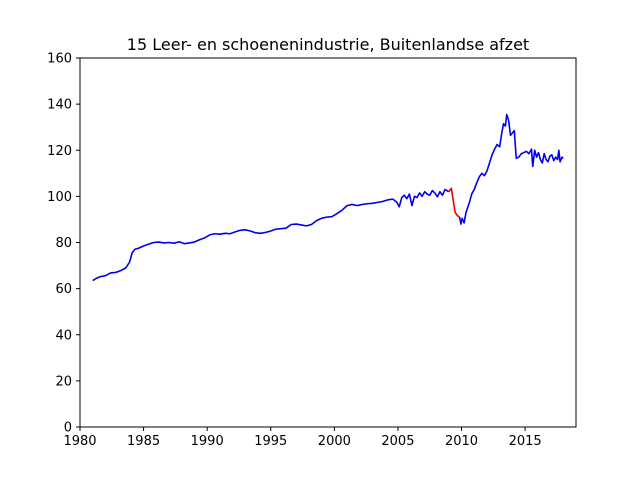  I want to click on x-tick-label: 1990, so click(207, 441).